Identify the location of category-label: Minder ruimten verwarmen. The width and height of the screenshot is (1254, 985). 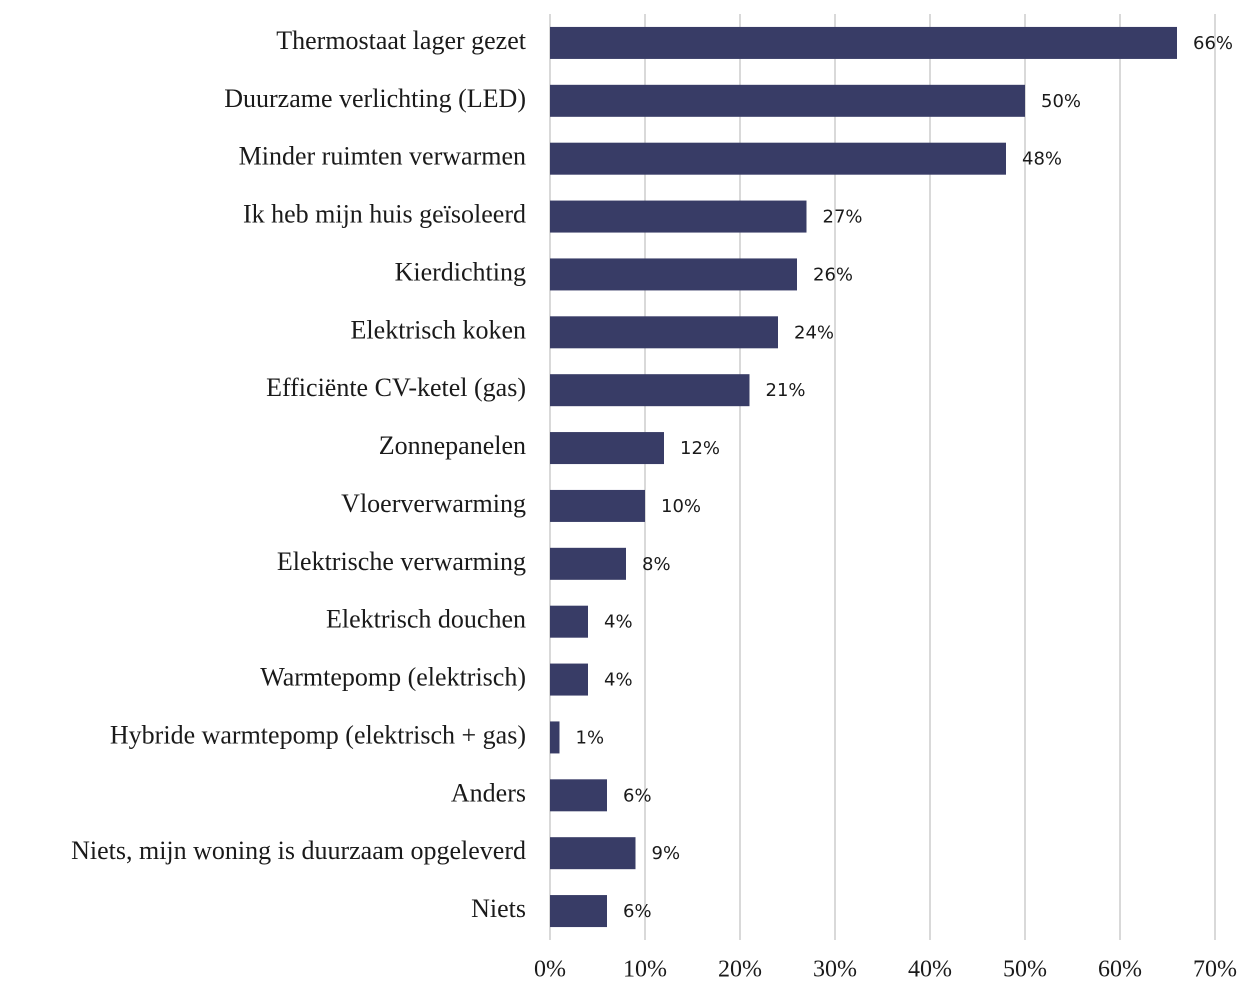
(382, 156).